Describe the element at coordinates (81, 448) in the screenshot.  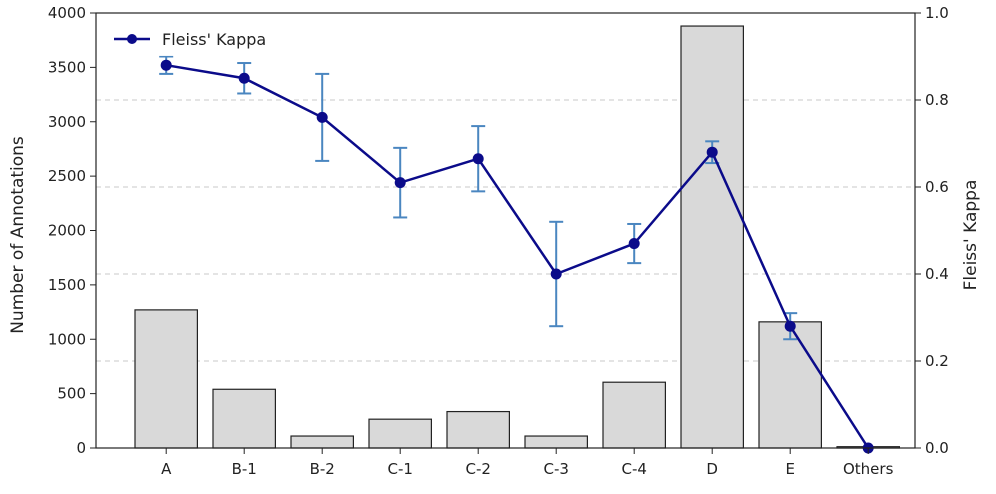
I see `y-tick-label-left: 0` at that location.